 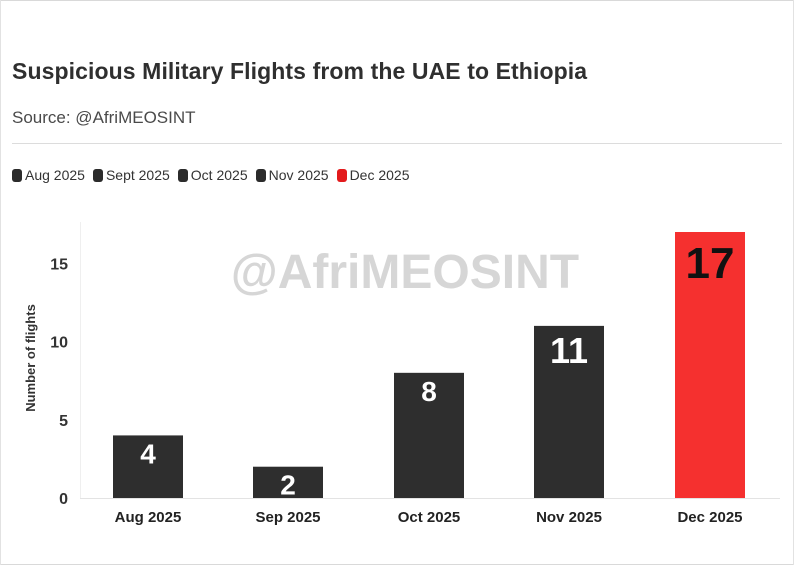 I want to click on watermark-text: @AfriMEOSINT, so click(x=405, y=272).